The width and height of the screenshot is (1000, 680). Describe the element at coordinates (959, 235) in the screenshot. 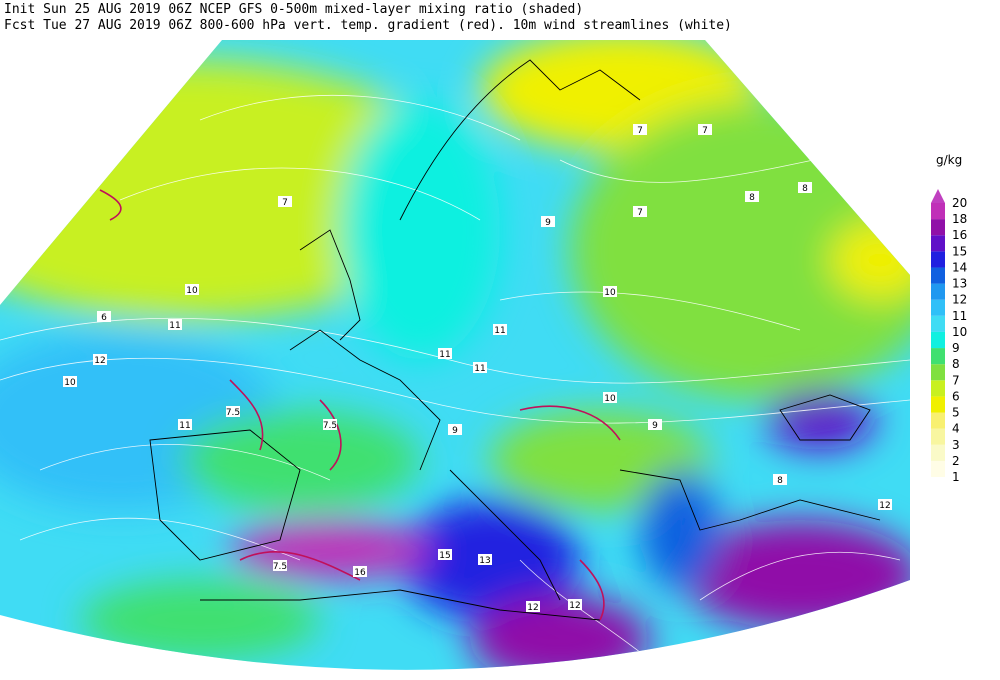

I see `colorbar-label: 16` at that location.